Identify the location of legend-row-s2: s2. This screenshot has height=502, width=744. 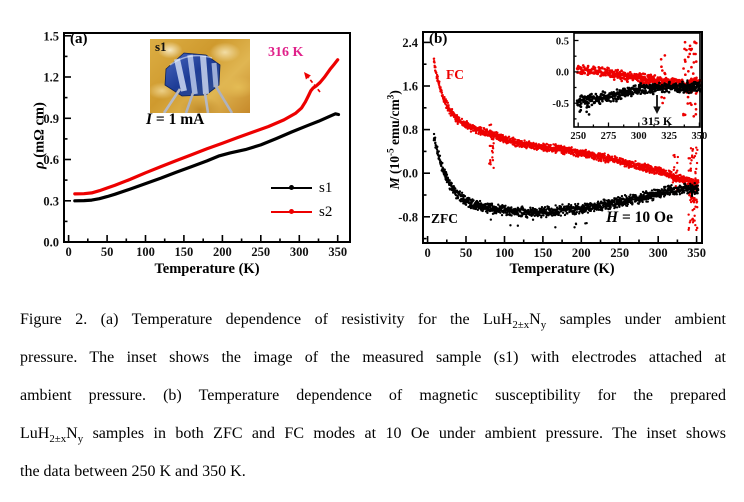
(301, 212).